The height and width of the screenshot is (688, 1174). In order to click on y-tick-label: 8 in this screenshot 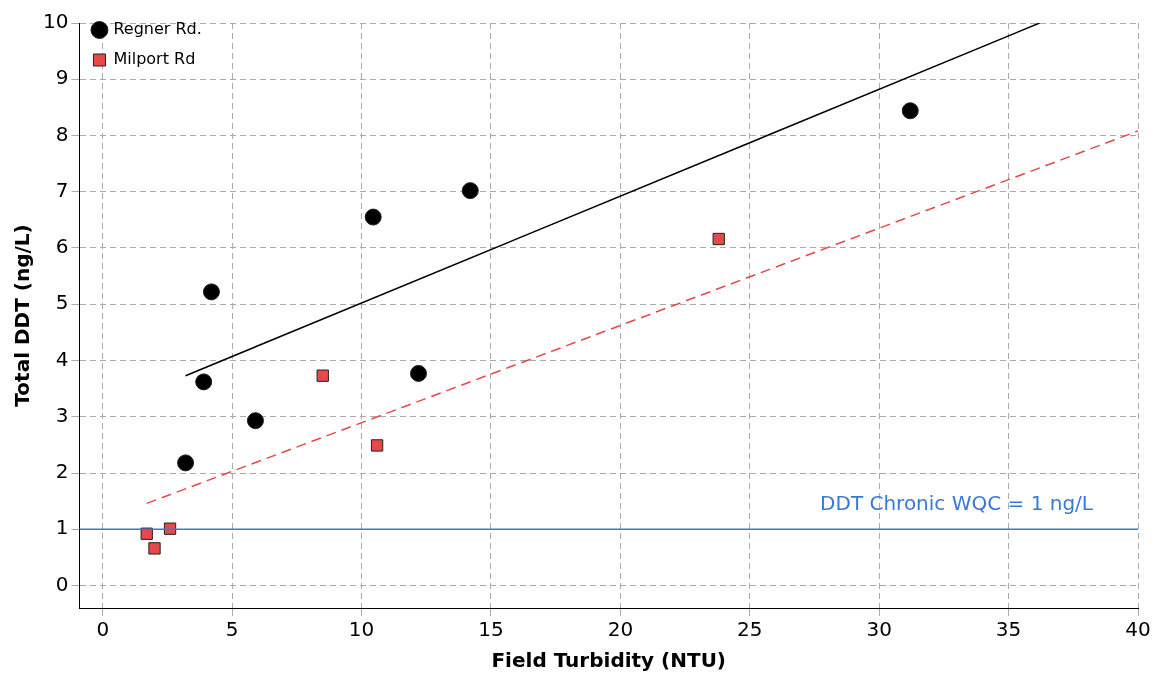, I will do `click(62, 133)`.